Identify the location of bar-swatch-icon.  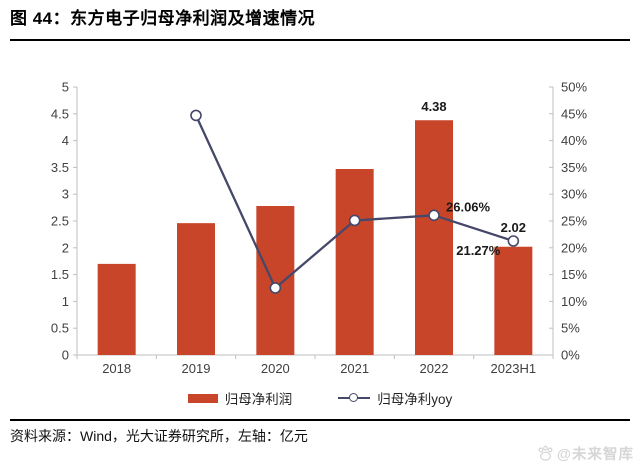
(202, 398).